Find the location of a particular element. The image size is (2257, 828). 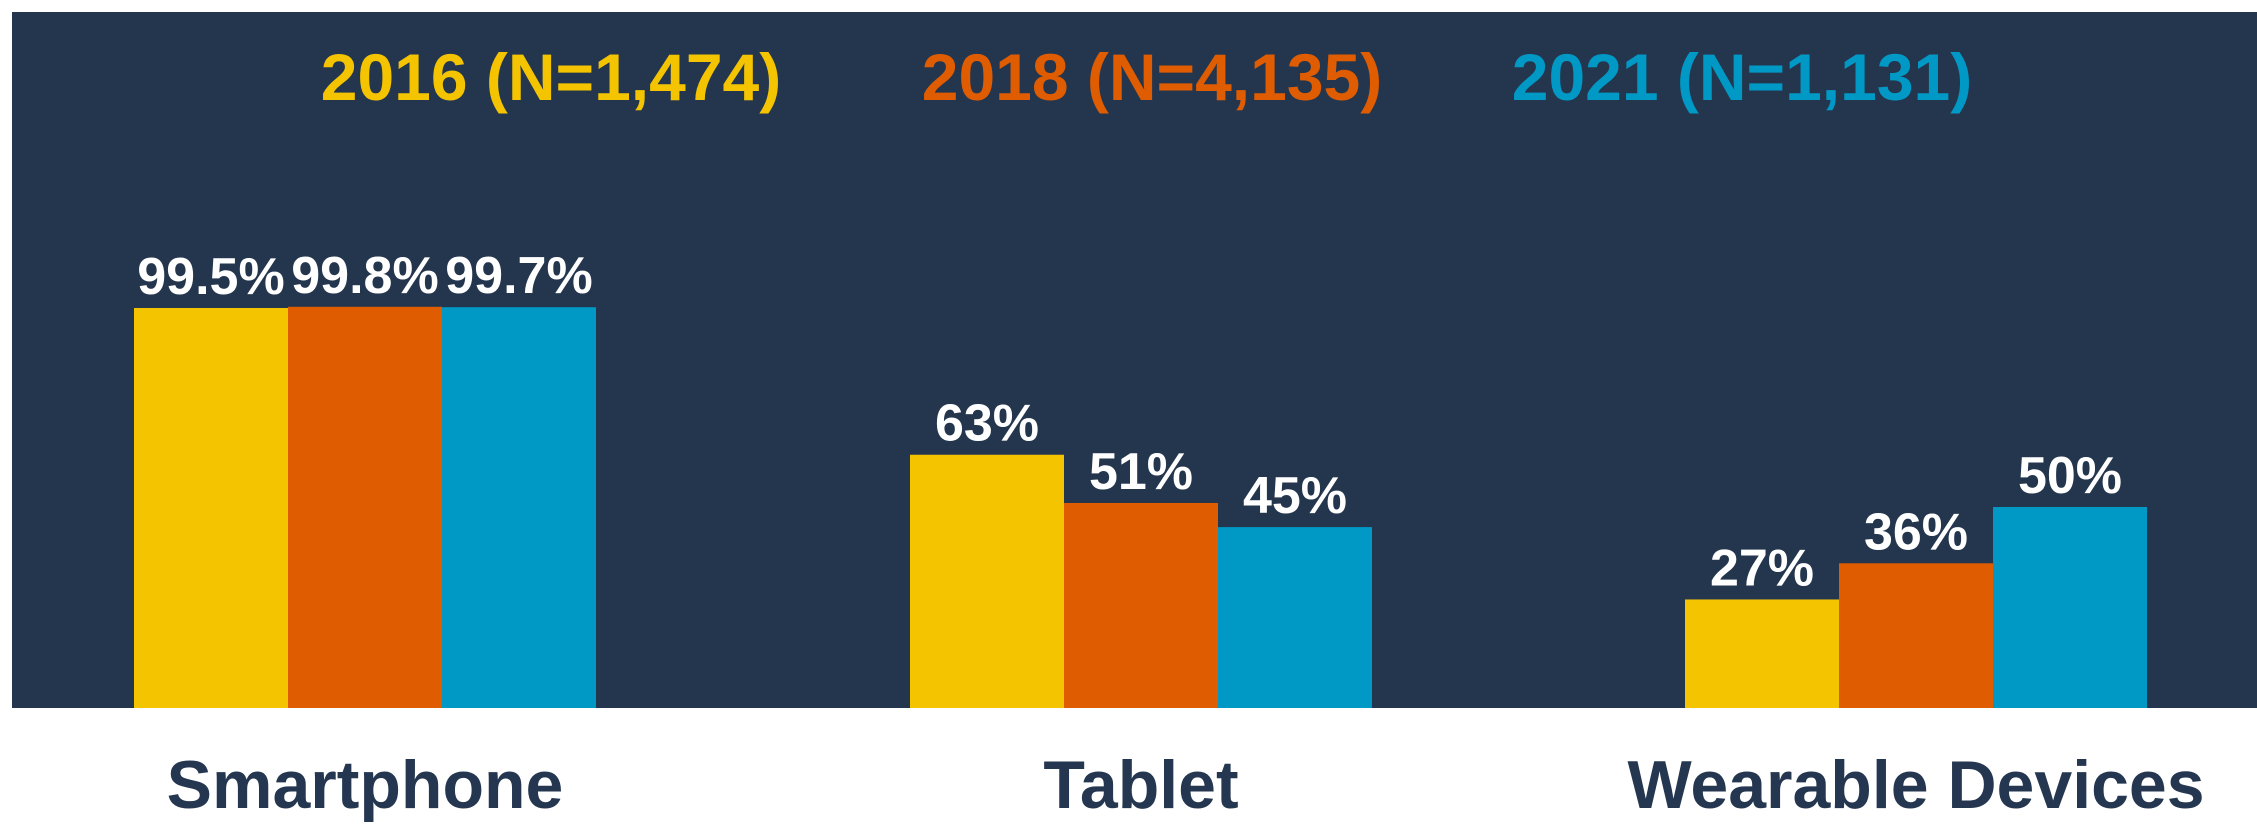

value-label: 45% is located at coordinates (1295, 496).